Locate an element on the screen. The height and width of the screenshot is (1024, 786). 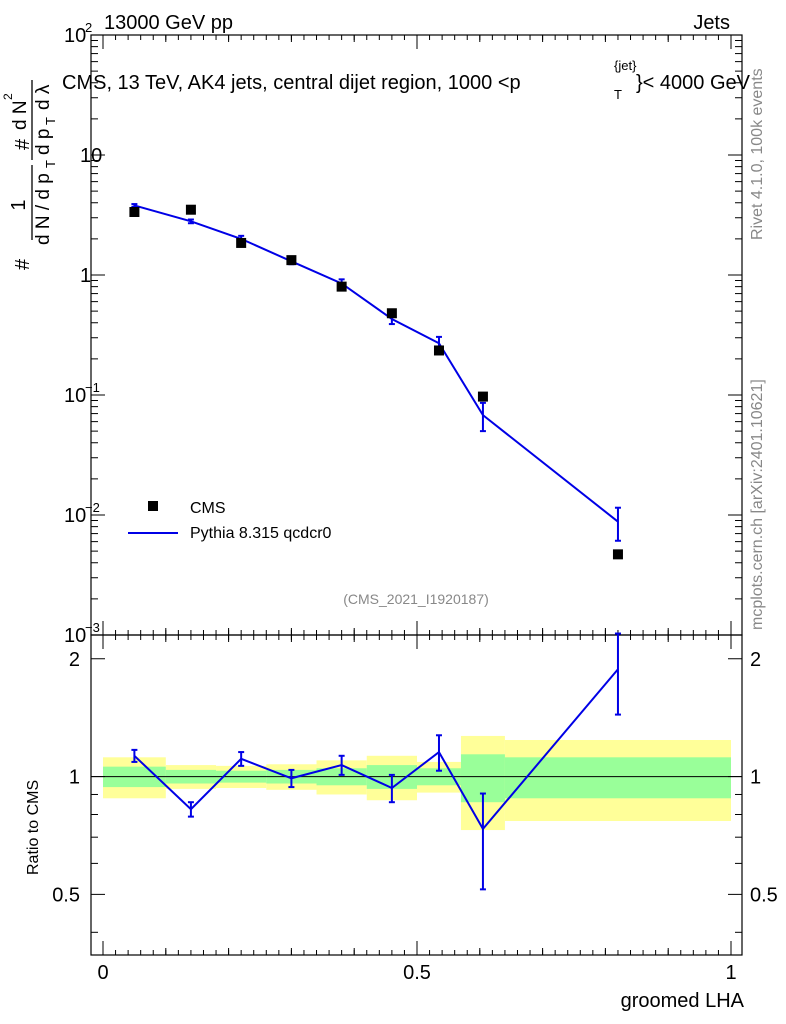
title-text-end: }< 4000 GeV is located at coordinates (693, 83).